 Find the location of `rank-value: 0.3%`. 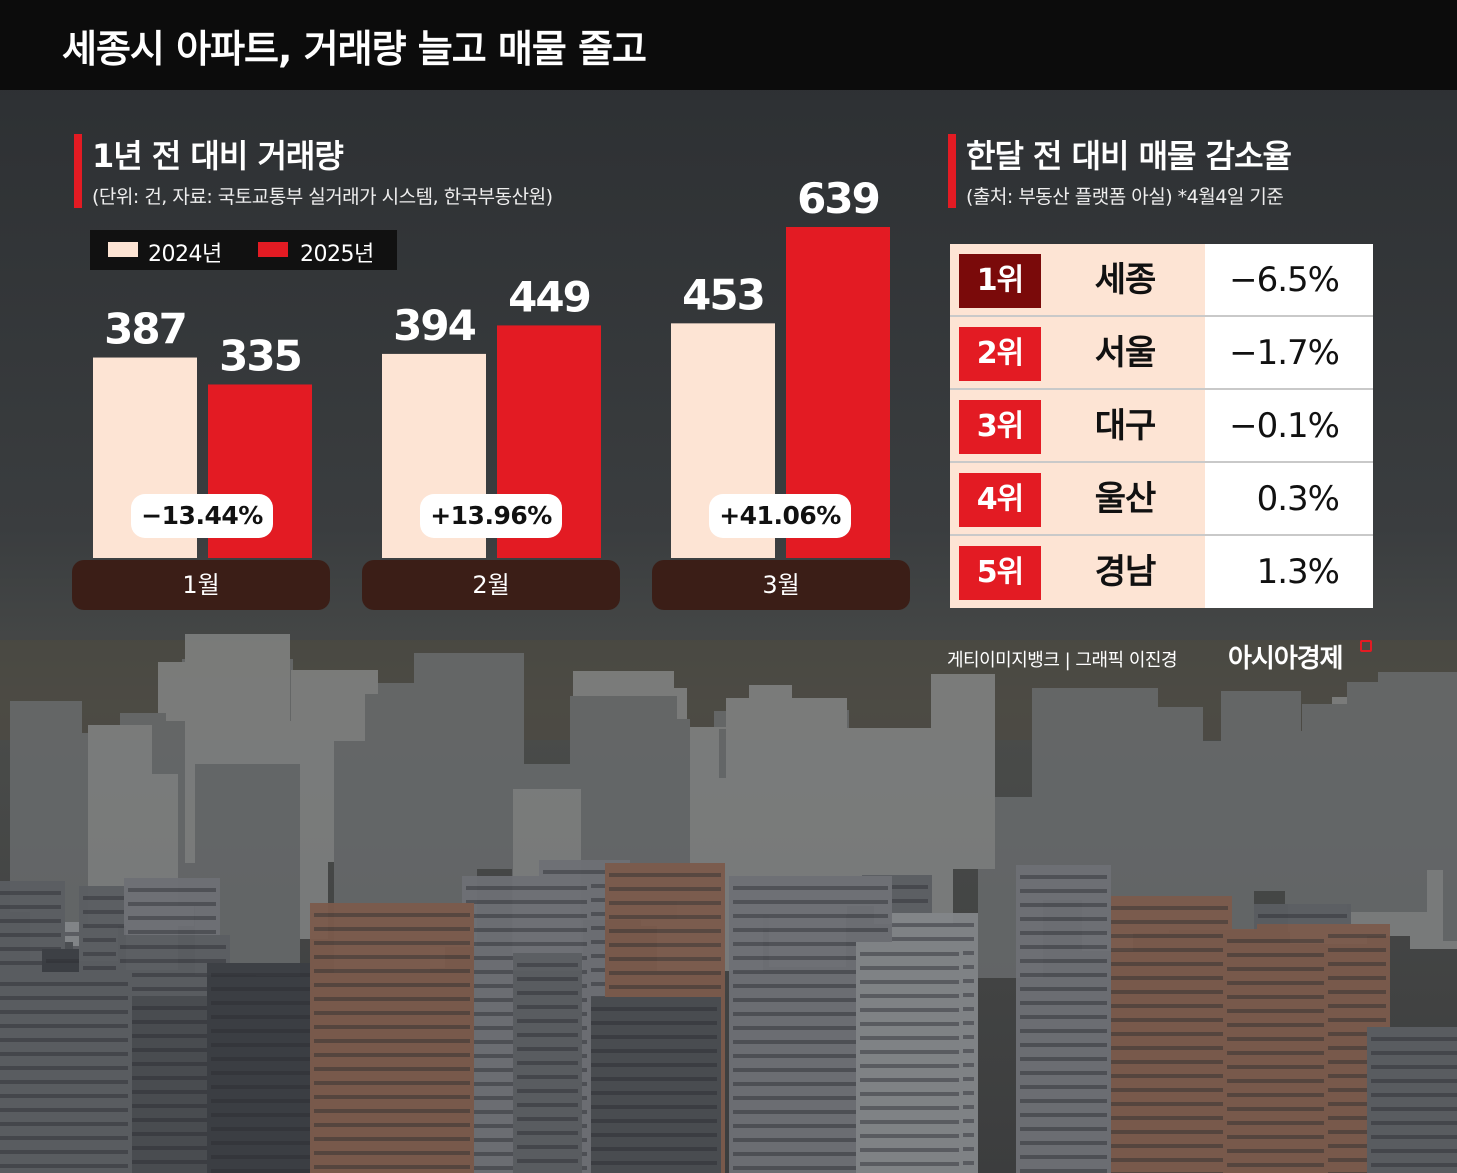

rank-value: 0.3% is located at coordinates (1298, 499).